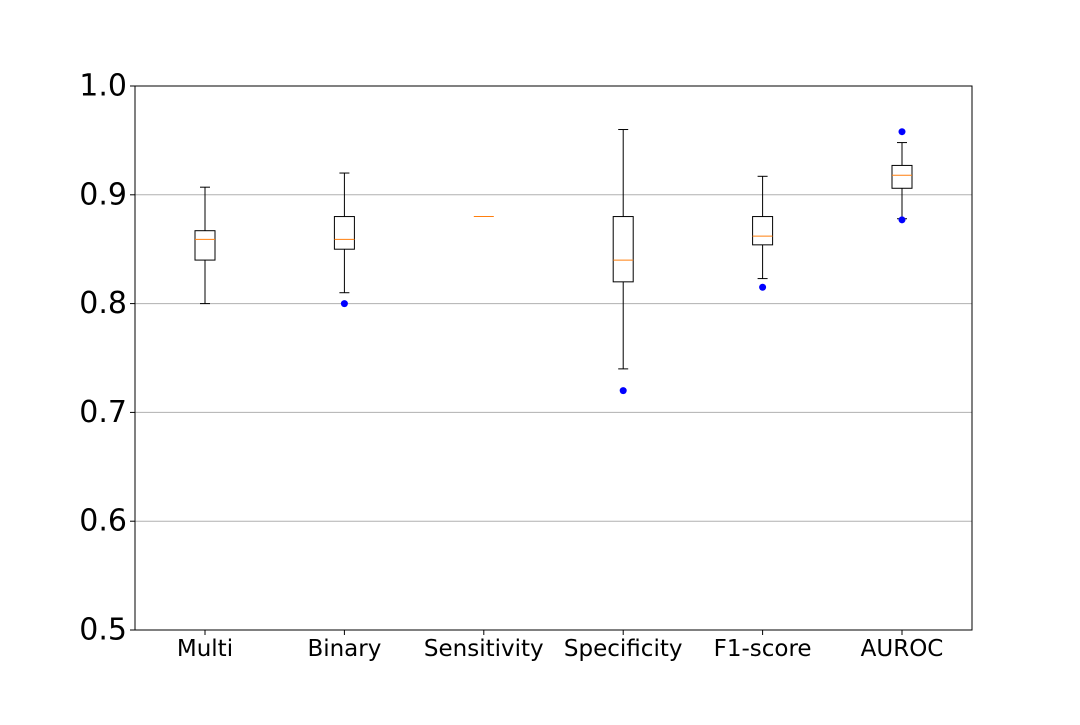 This screenshot has width=1080, height=725. I want to click on x-tick-label: Specificity, so click(623, 649).